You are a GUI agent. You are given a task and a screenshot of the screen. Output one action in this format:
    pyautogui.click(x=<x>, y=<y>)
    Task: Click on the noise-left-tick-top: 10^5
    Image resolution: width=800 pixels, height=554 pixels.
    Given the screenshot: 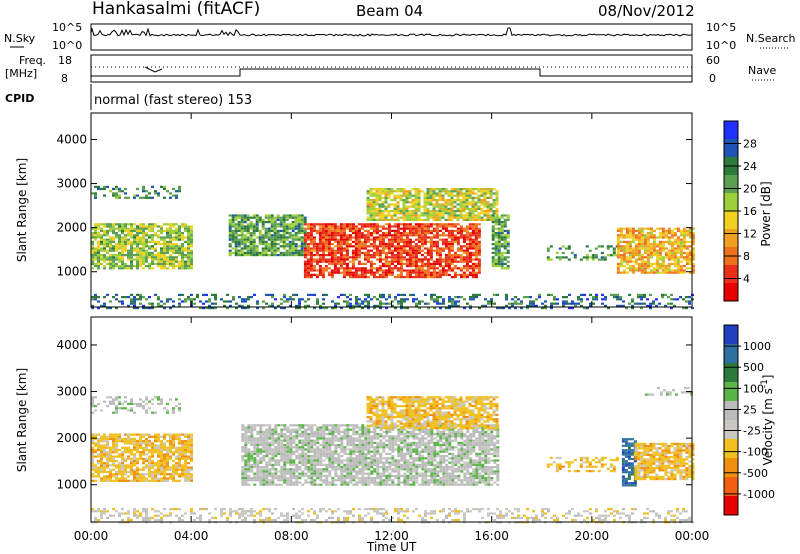 What is the action you would take?
    pyautogui.click(x=67, y=27)
    